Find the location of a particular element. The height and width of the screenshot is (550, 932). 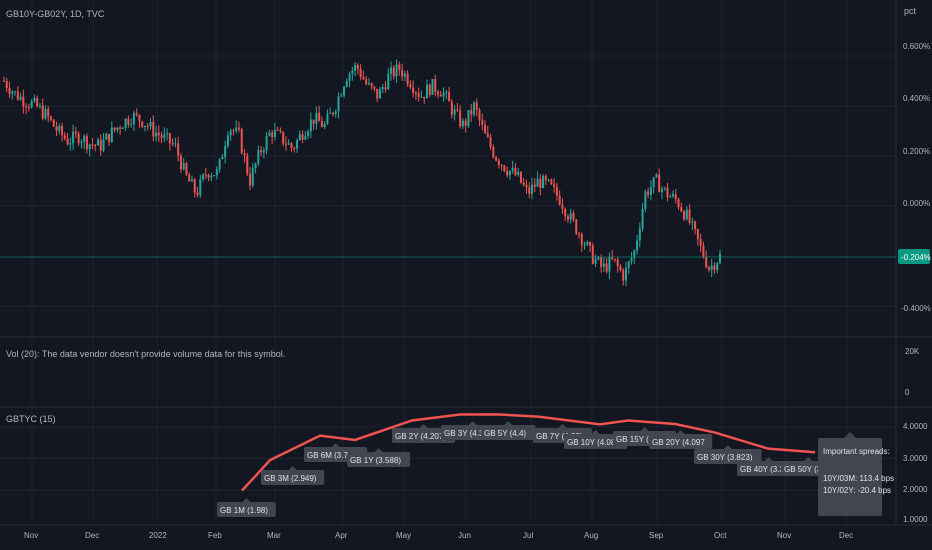

maturity-label-text: GB 50Y (3.2 is located at coordinates (806, 469).